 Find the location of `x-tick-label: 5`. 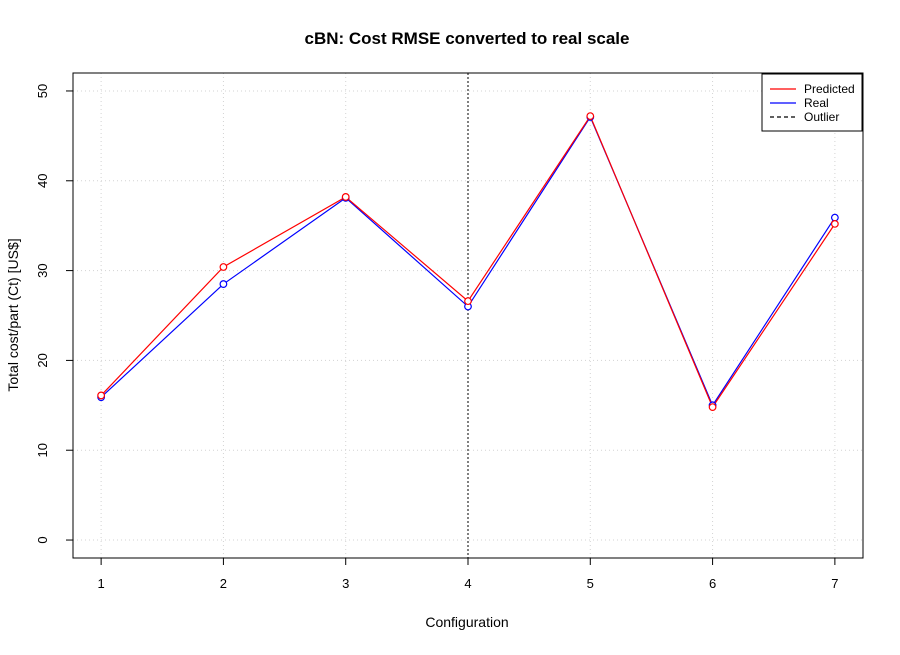

x-tick-label: 5 is located at coordinates (590, 583).